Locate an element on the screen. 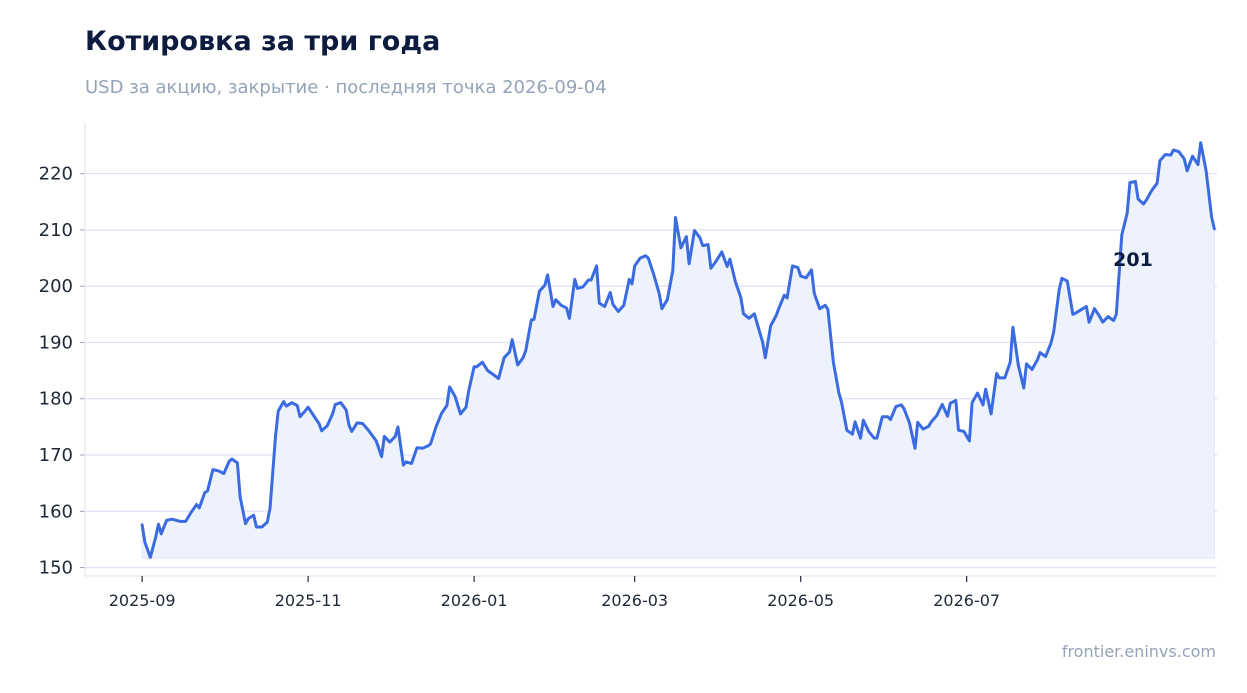  x-tick-label: 2026-07 is located at coordinates (966, 600).